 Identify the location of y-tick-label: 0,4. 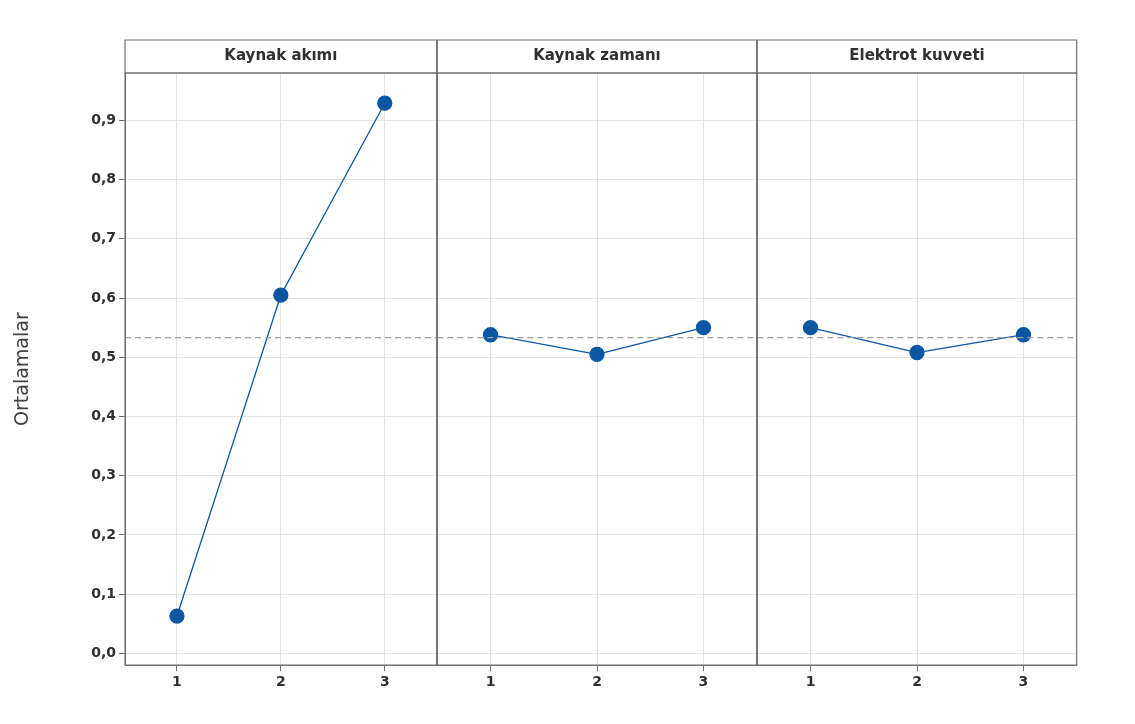
(104, 415).